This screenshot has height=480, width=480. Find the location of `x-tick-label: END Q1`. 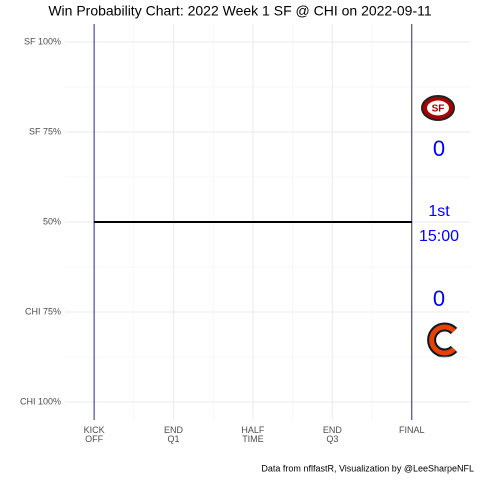

x-tick-label: END Q1 is located at coordinates (174, 434).